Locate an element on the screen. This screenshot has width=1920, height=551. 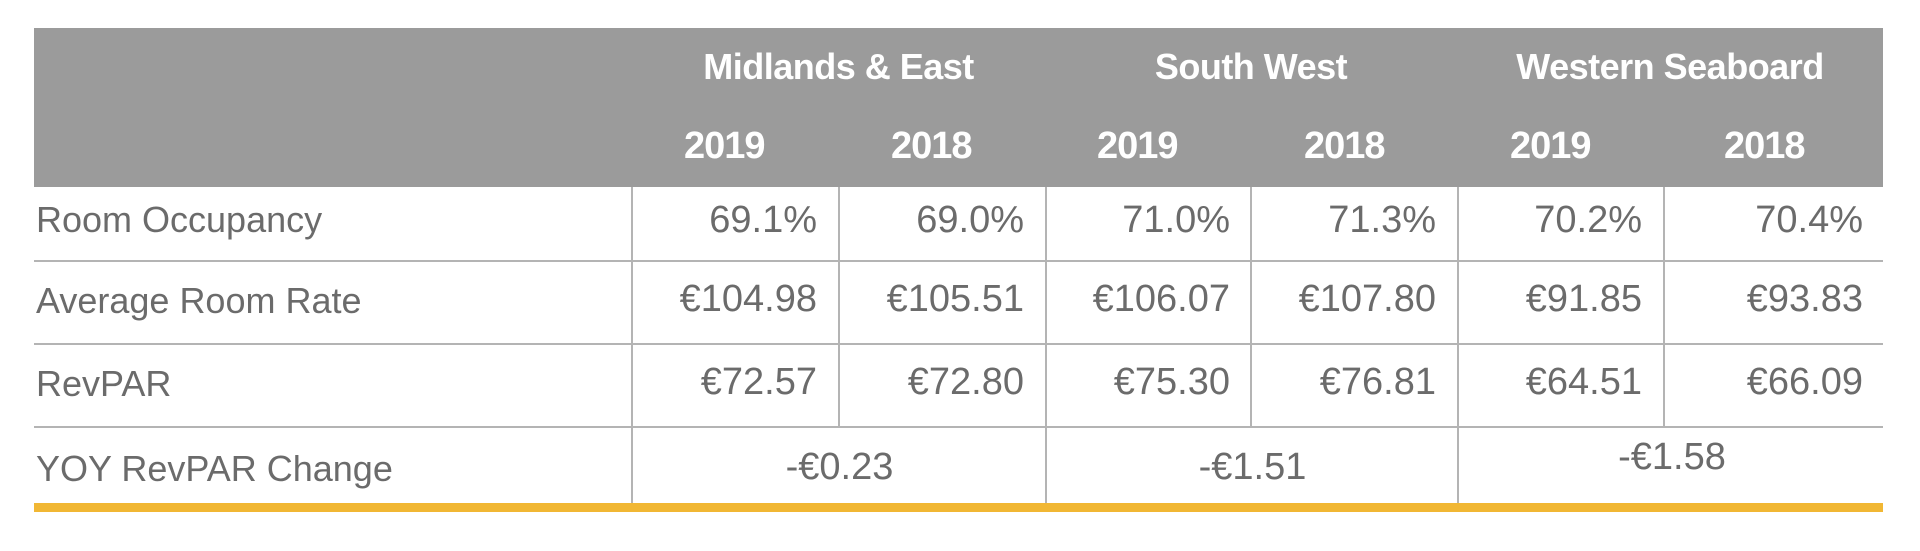
cell-value: -€1.51 is located at coordinates (1252, 467).